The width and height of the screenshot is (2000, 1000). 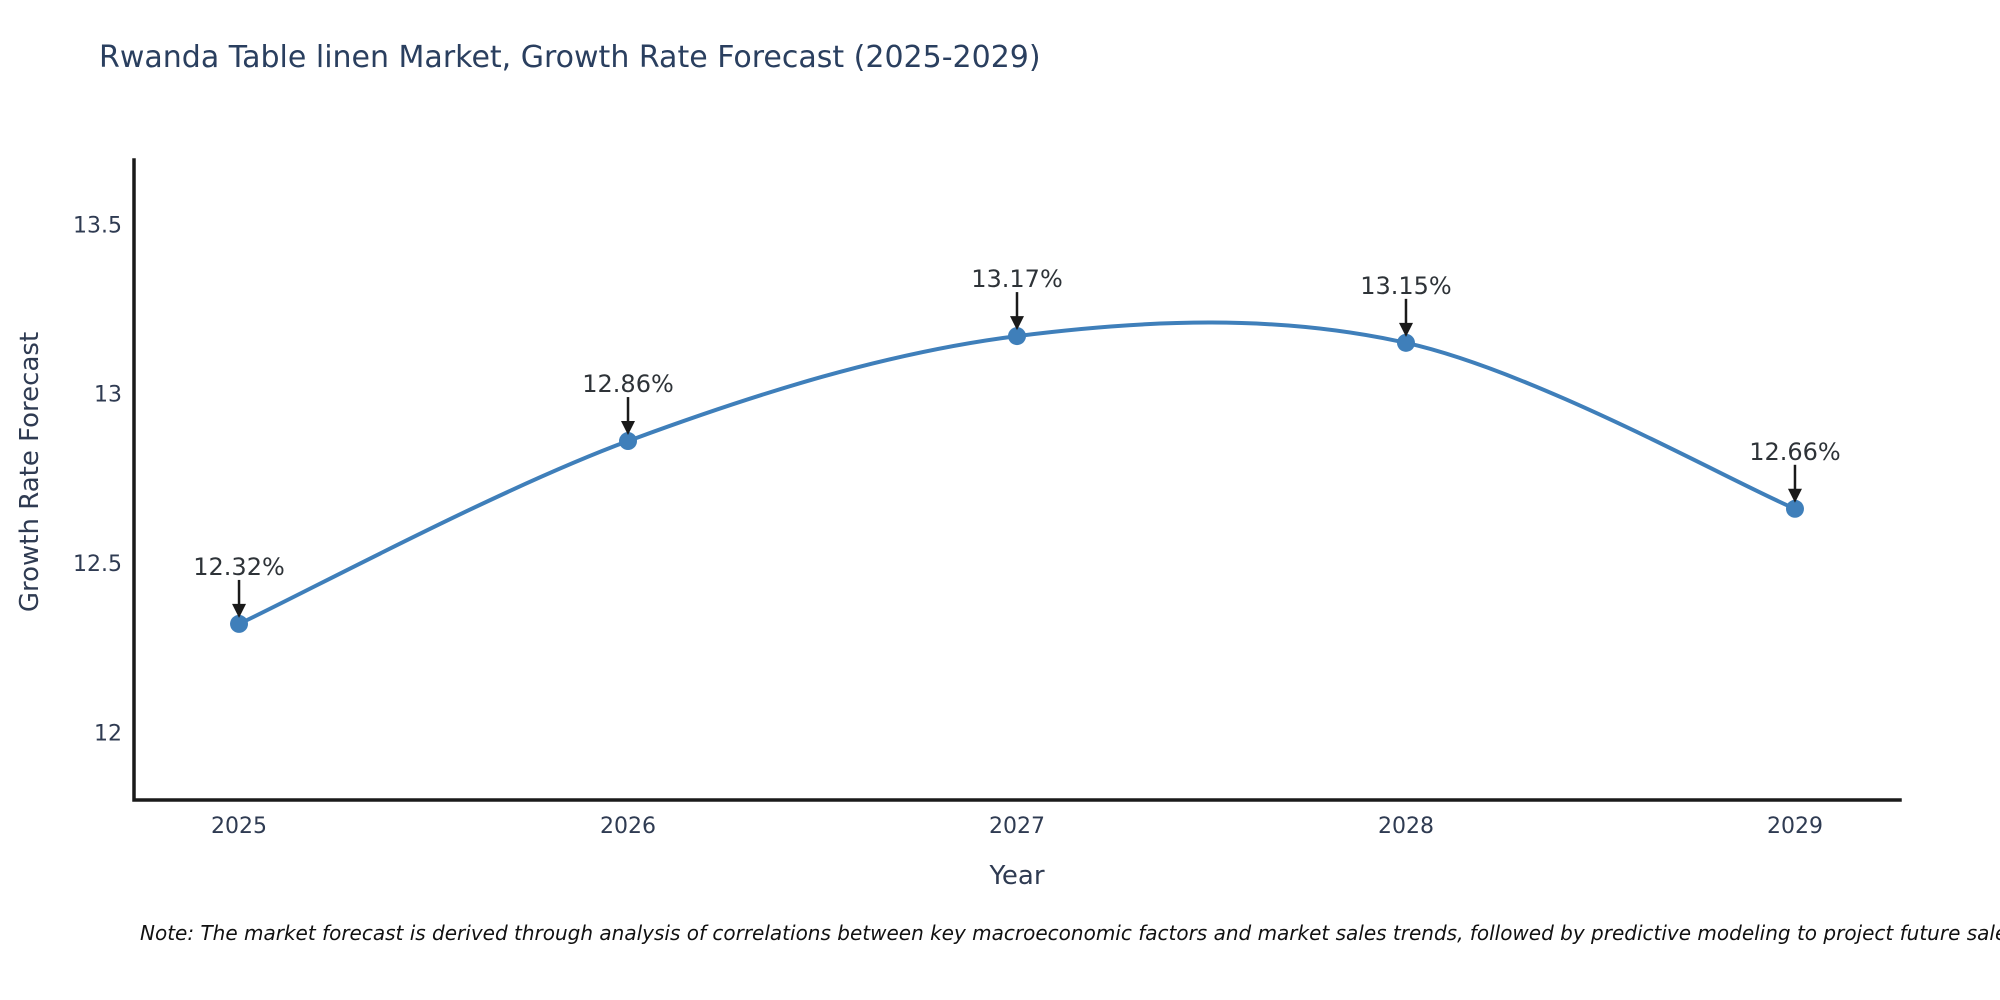 What do you see at coordinates (1017, 876) in the screenshot?
I see `x-axis-title: Year` at bounding box center [1017, 876].